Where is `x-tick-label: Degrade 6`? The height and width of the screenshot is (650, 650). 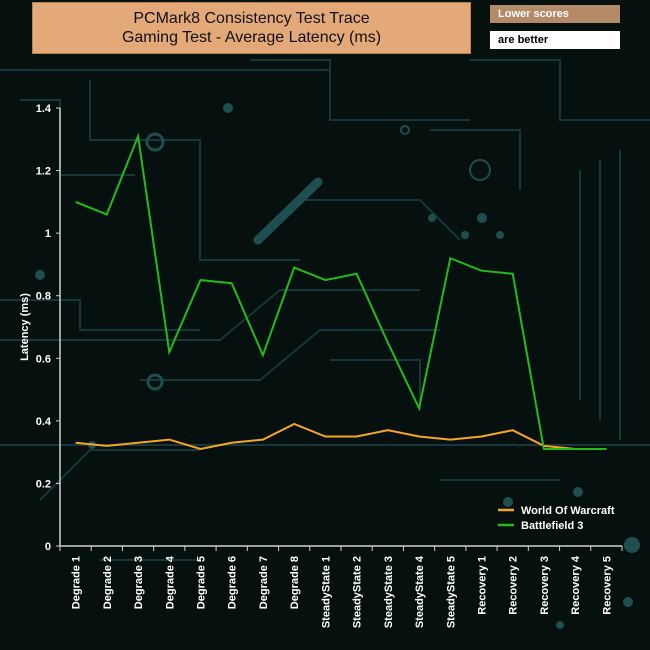
x-tick-label: Degrade 6 is located at coordinates (233, 582).